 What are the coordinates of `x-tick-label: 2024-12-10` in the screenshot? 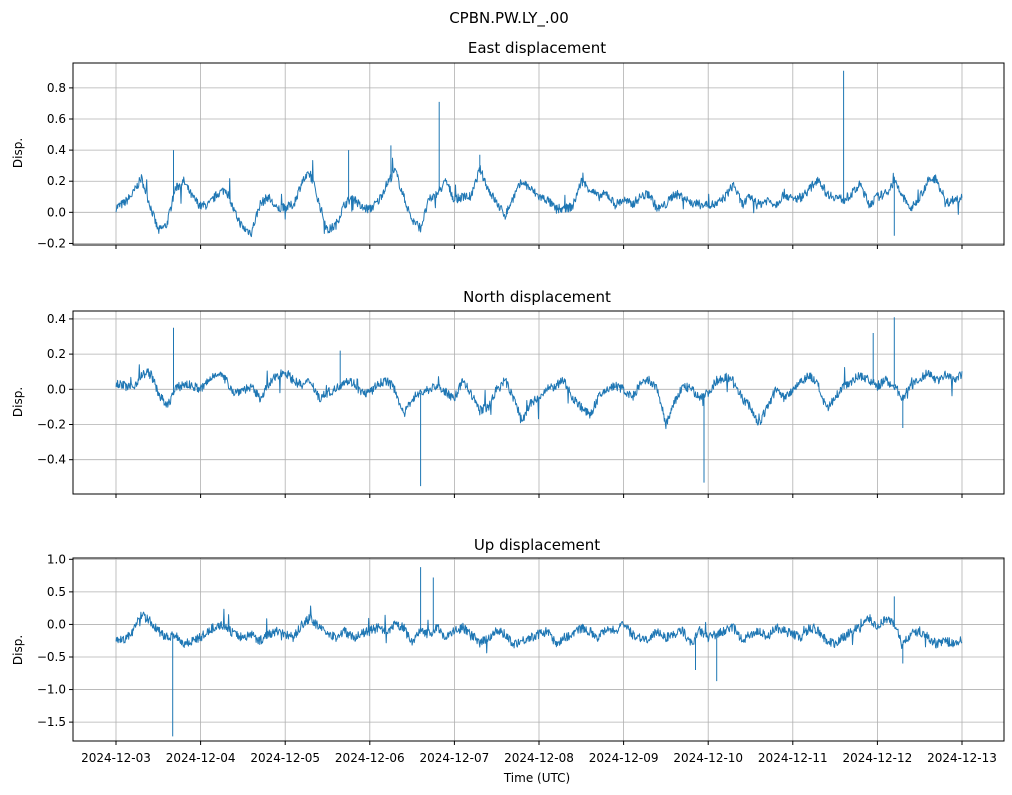 It's located at (708, 758).